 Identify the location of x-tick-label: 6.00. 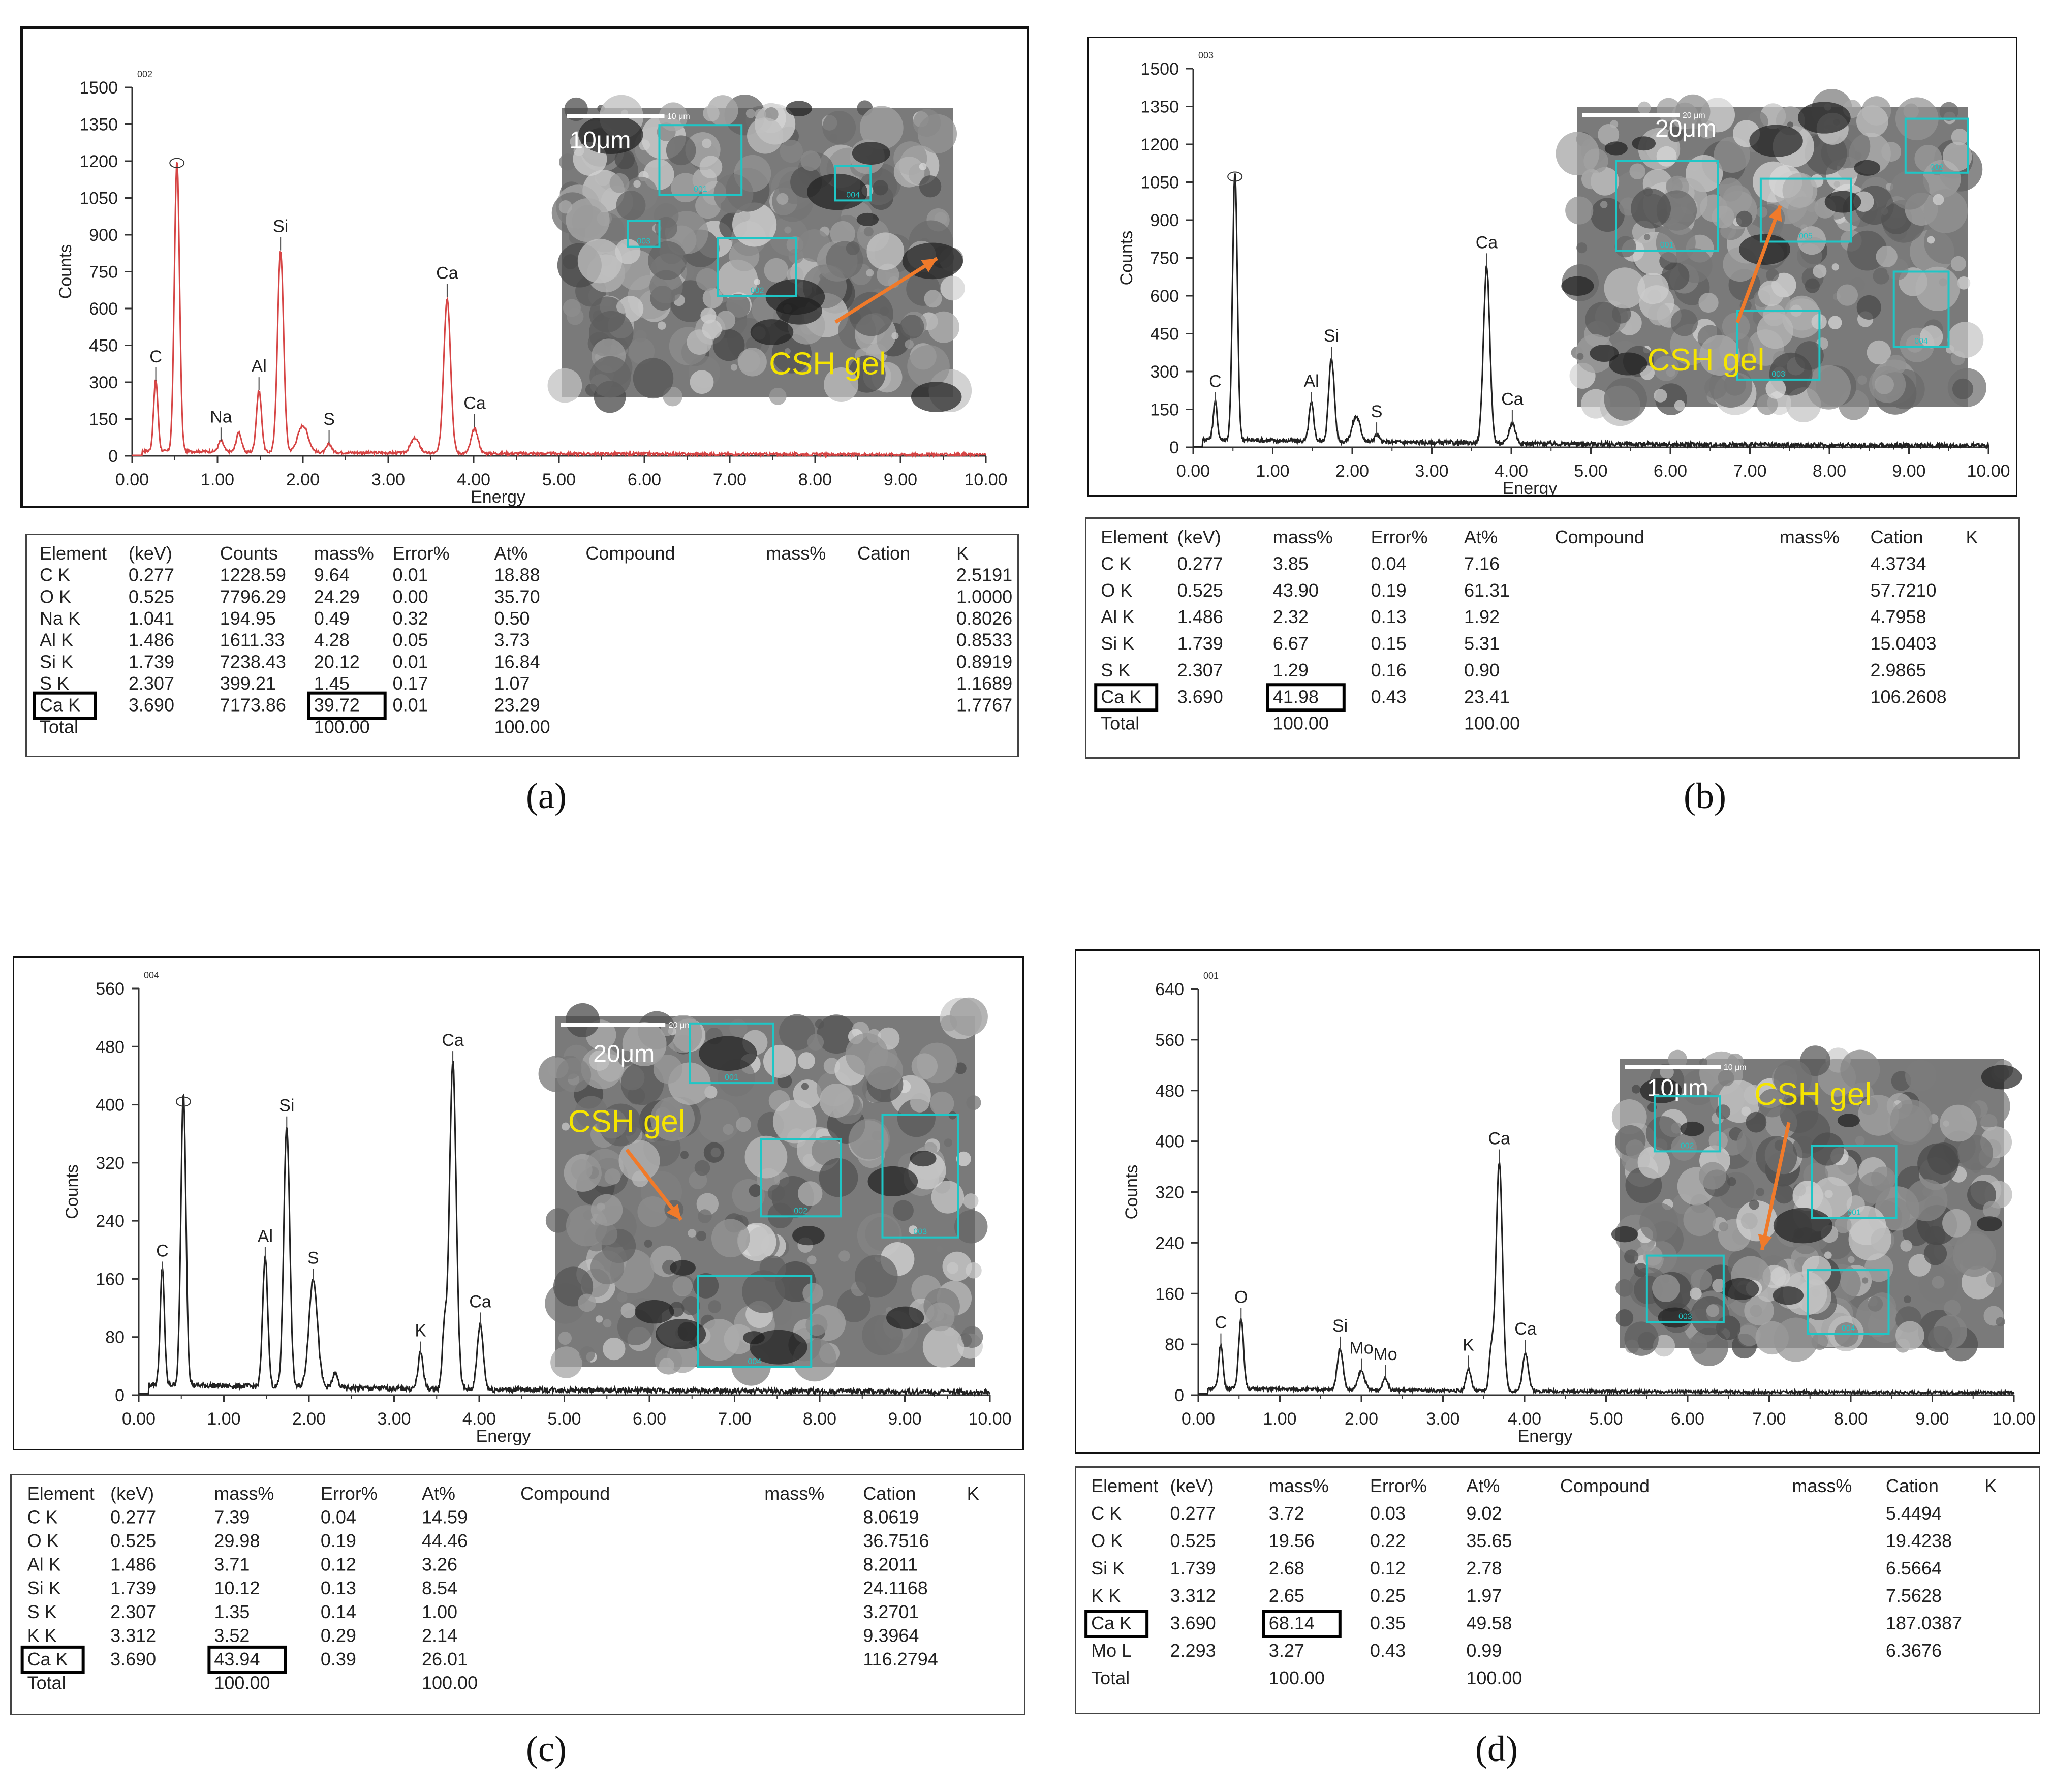
(1670, 471).